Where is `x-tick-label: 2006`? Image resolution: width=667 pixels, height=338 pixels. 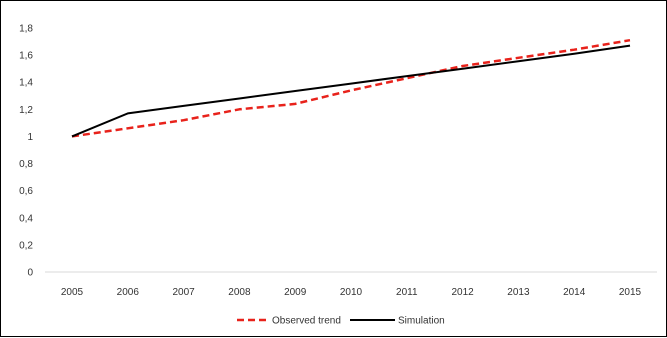 x-tick-label: 2006 is located at coordinates (128, 292).